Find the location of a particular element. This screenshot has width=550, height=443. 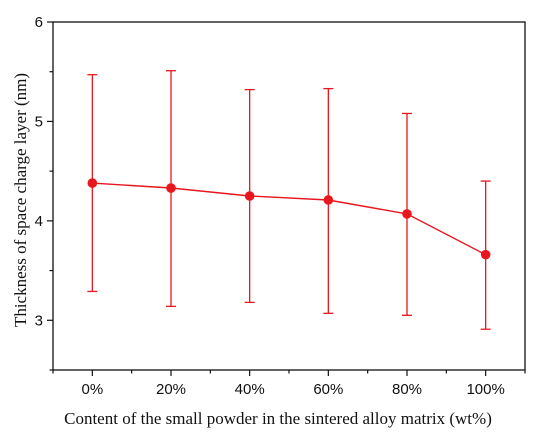

x-tick-label: 0% is located at coordinates (92, 389).